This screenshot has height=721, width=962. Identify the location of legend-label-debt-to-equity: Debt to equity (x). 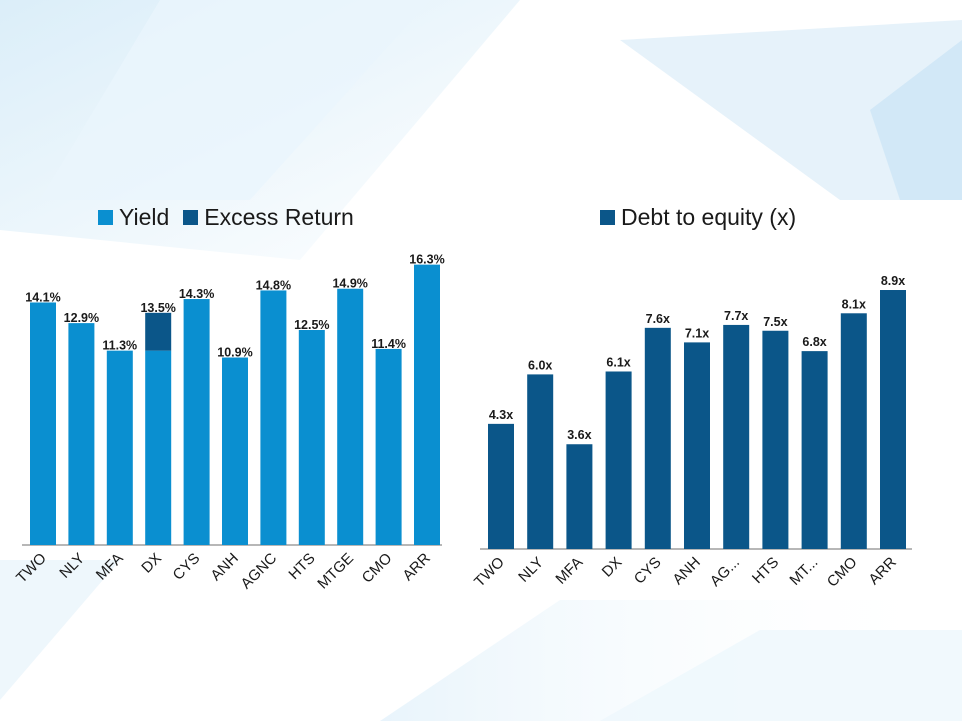
(709, 217).